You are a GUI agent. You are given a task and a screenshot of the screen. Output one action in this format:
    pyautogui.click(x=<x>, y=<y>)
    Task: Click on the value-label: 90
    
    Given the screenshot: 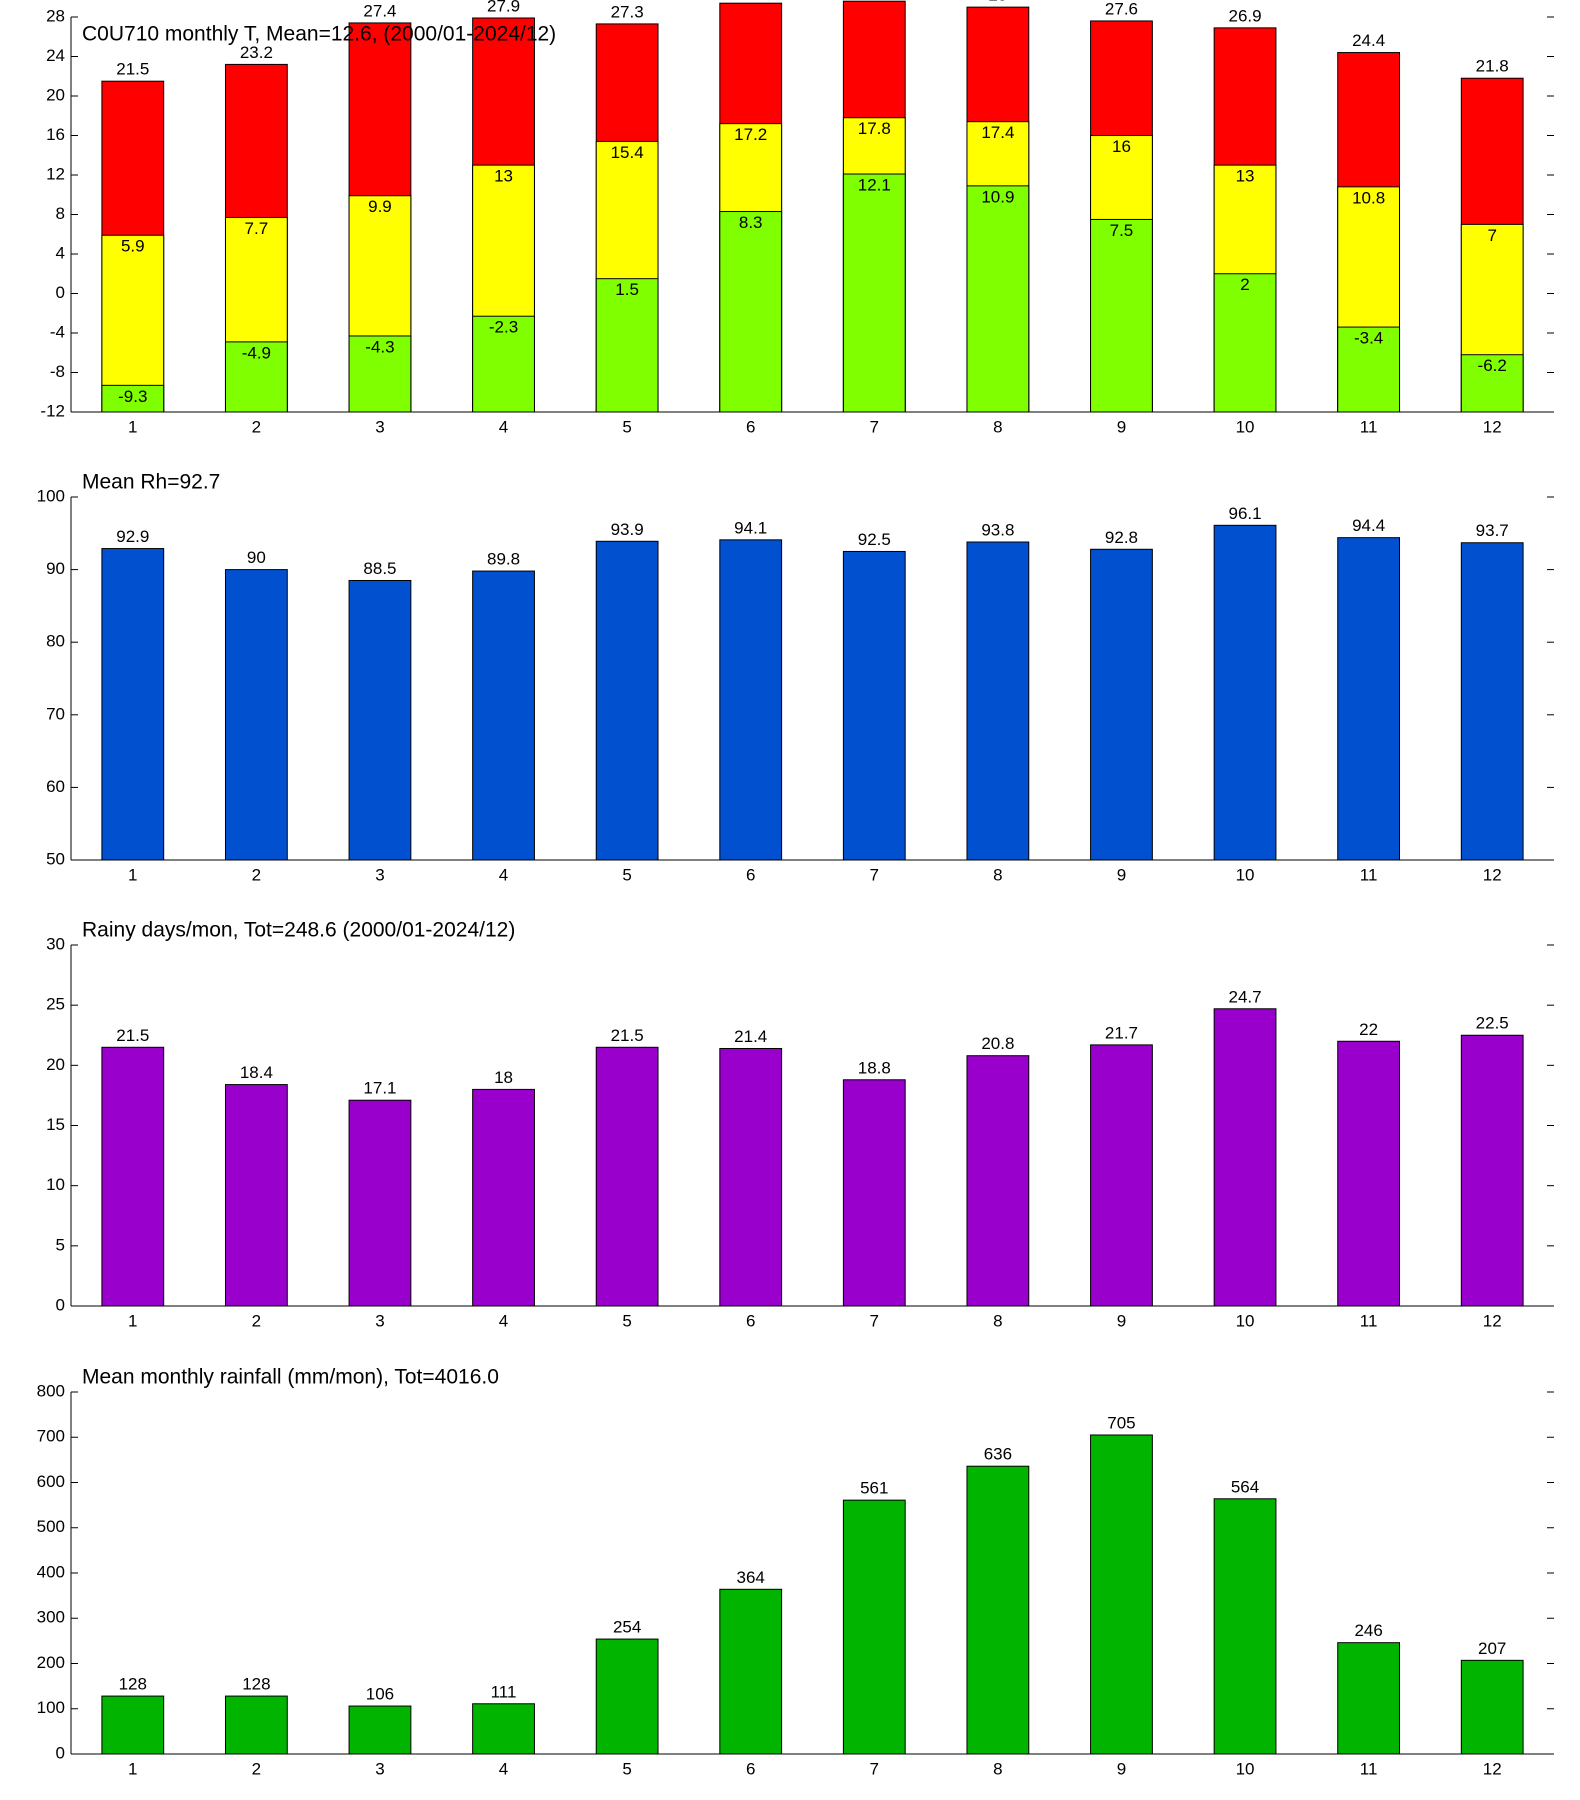 What is the action you would take?
    pyautogui.click(x=256, y=557)
    